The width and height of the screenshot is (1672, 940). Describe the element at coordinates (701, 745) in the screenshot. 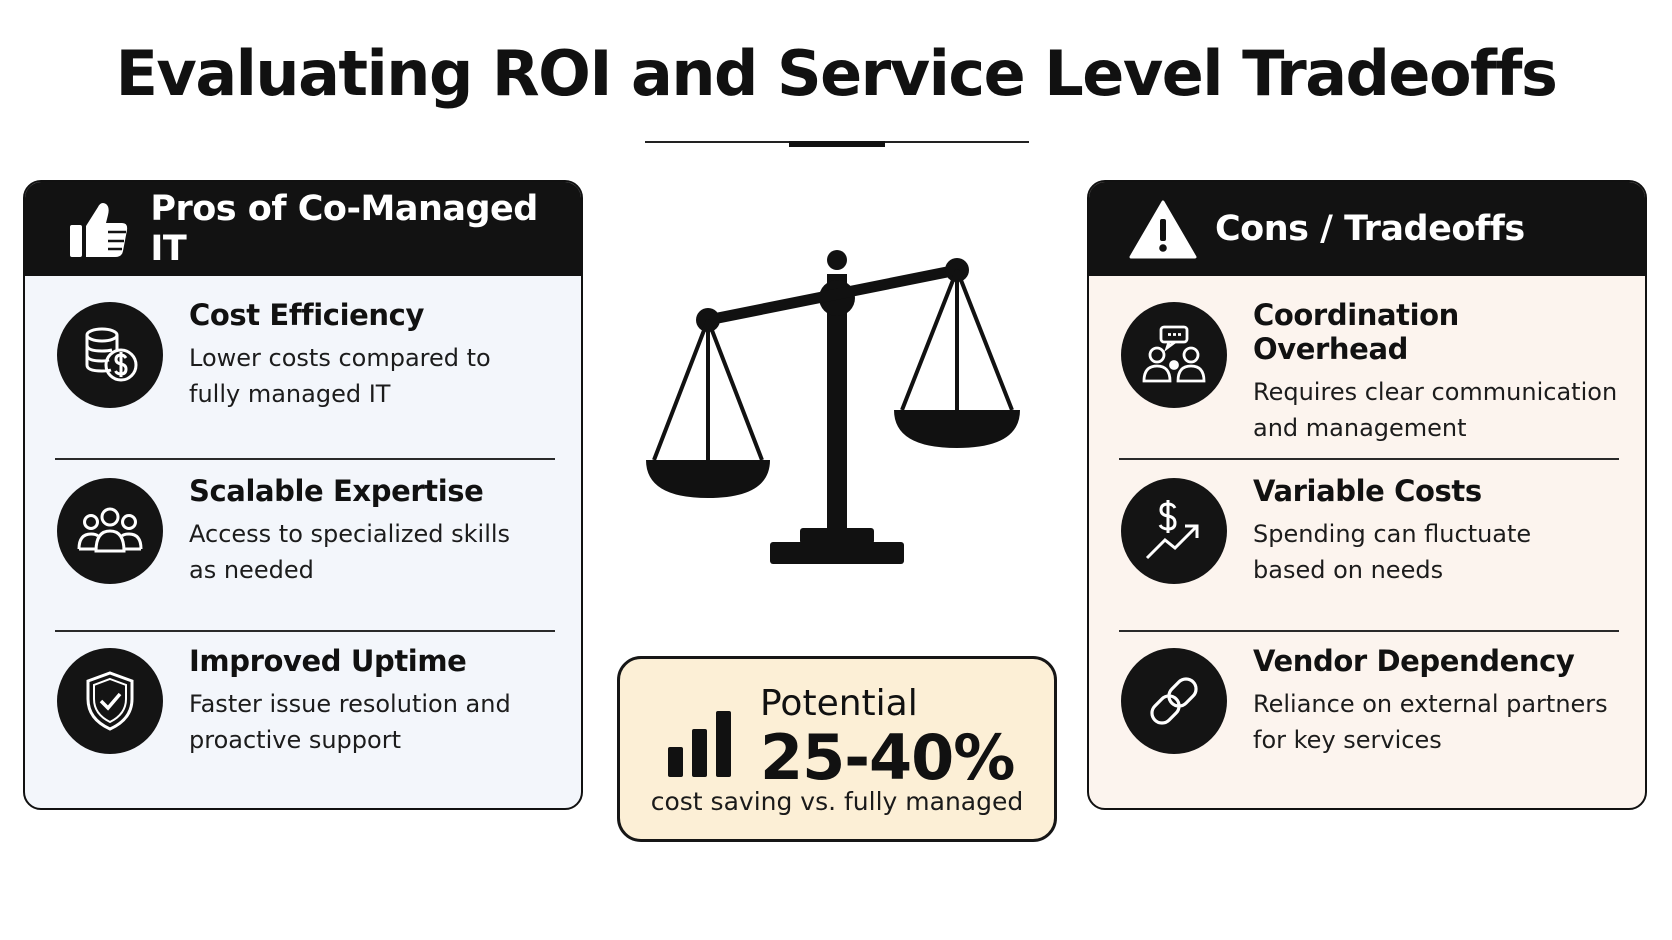

I see `bar-chart-icon` at that location.